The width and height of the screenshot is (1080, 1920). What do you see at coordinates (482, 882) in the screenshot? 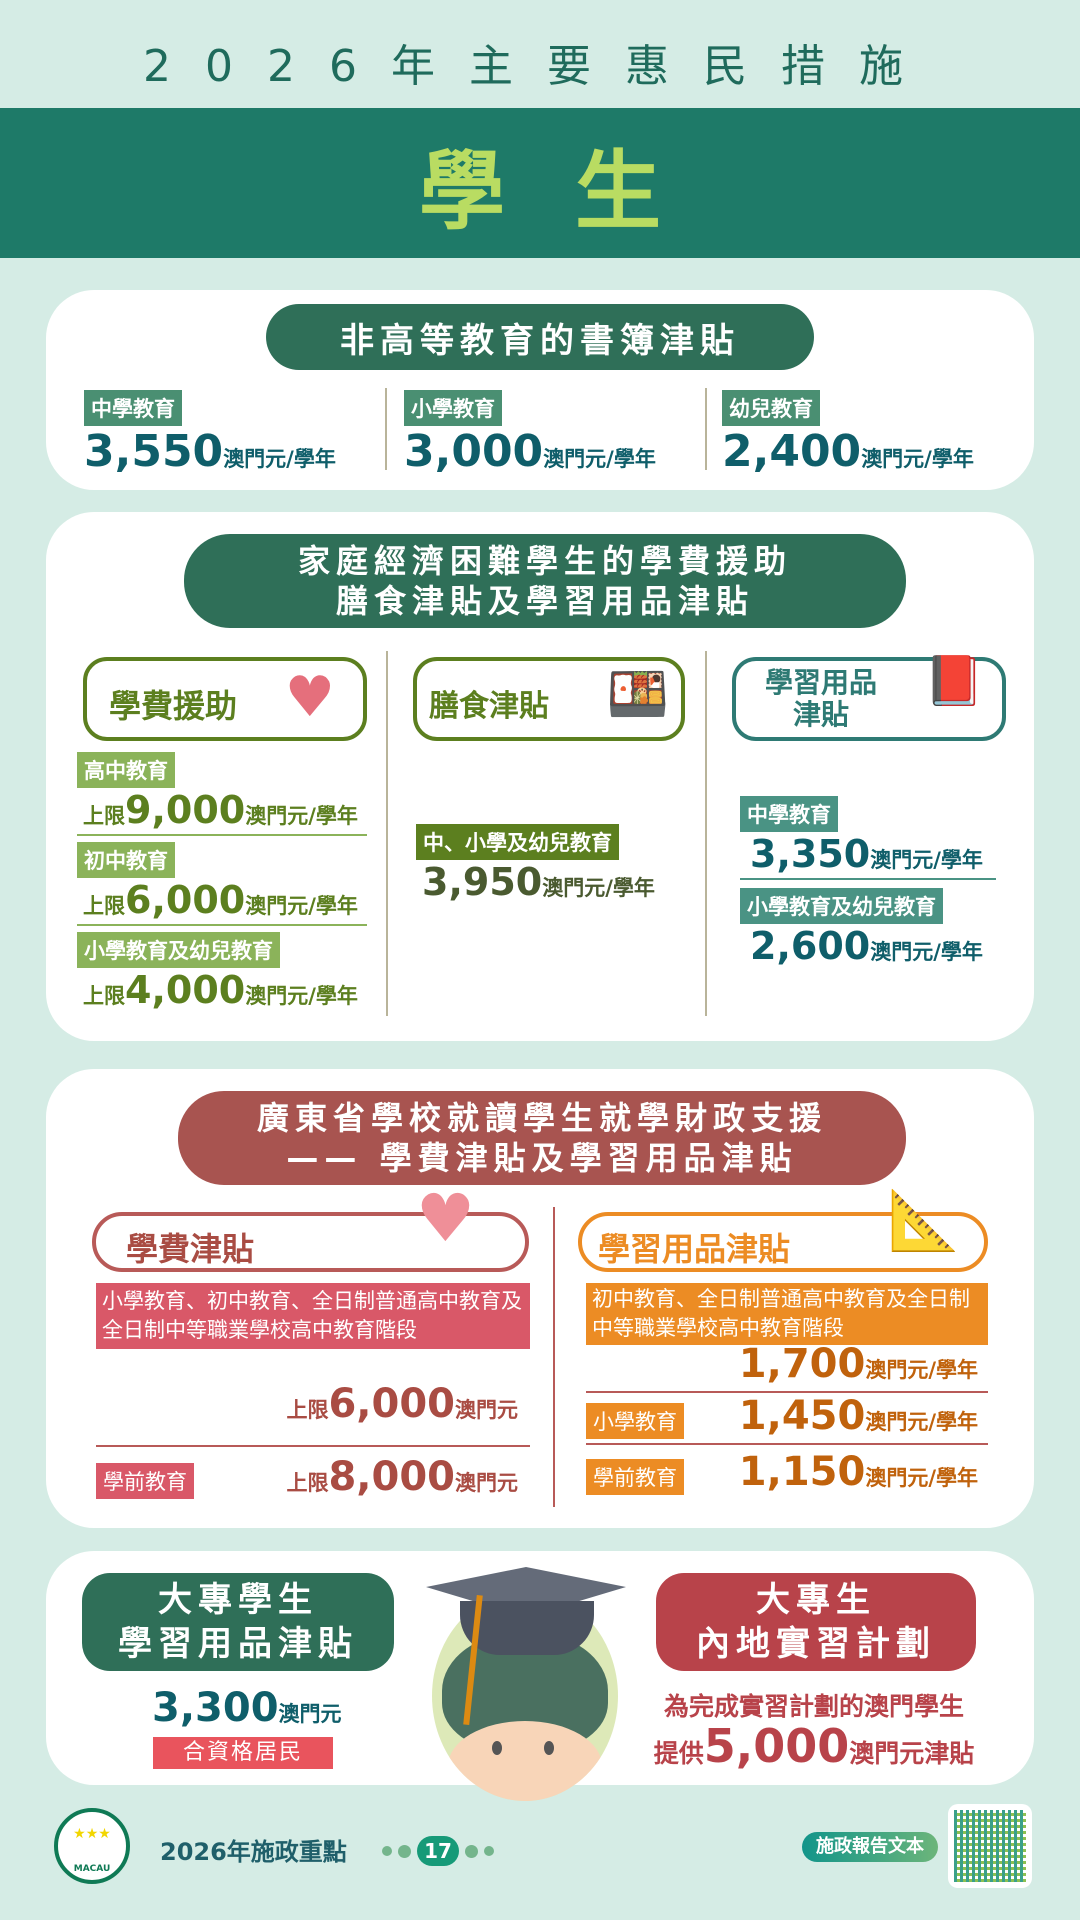
I see `item-value: 3,950` at bounding box center [482, 882].